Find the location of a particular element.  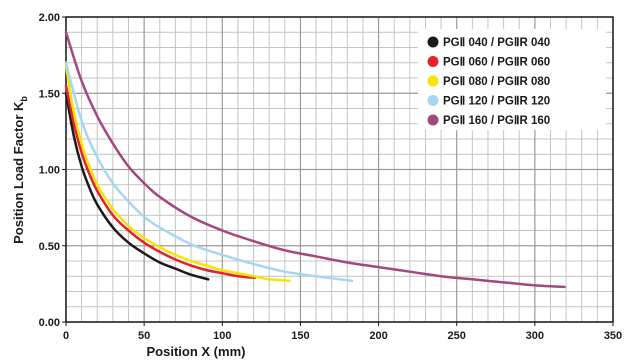

x-tick-label: 150 is located at coordinates (300, 336).